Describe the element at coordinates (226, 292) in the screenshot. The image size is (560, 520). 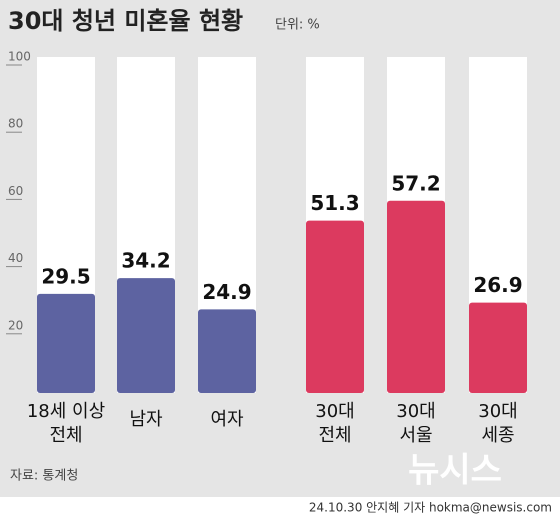
I see `value-label: 24.9` at that location.